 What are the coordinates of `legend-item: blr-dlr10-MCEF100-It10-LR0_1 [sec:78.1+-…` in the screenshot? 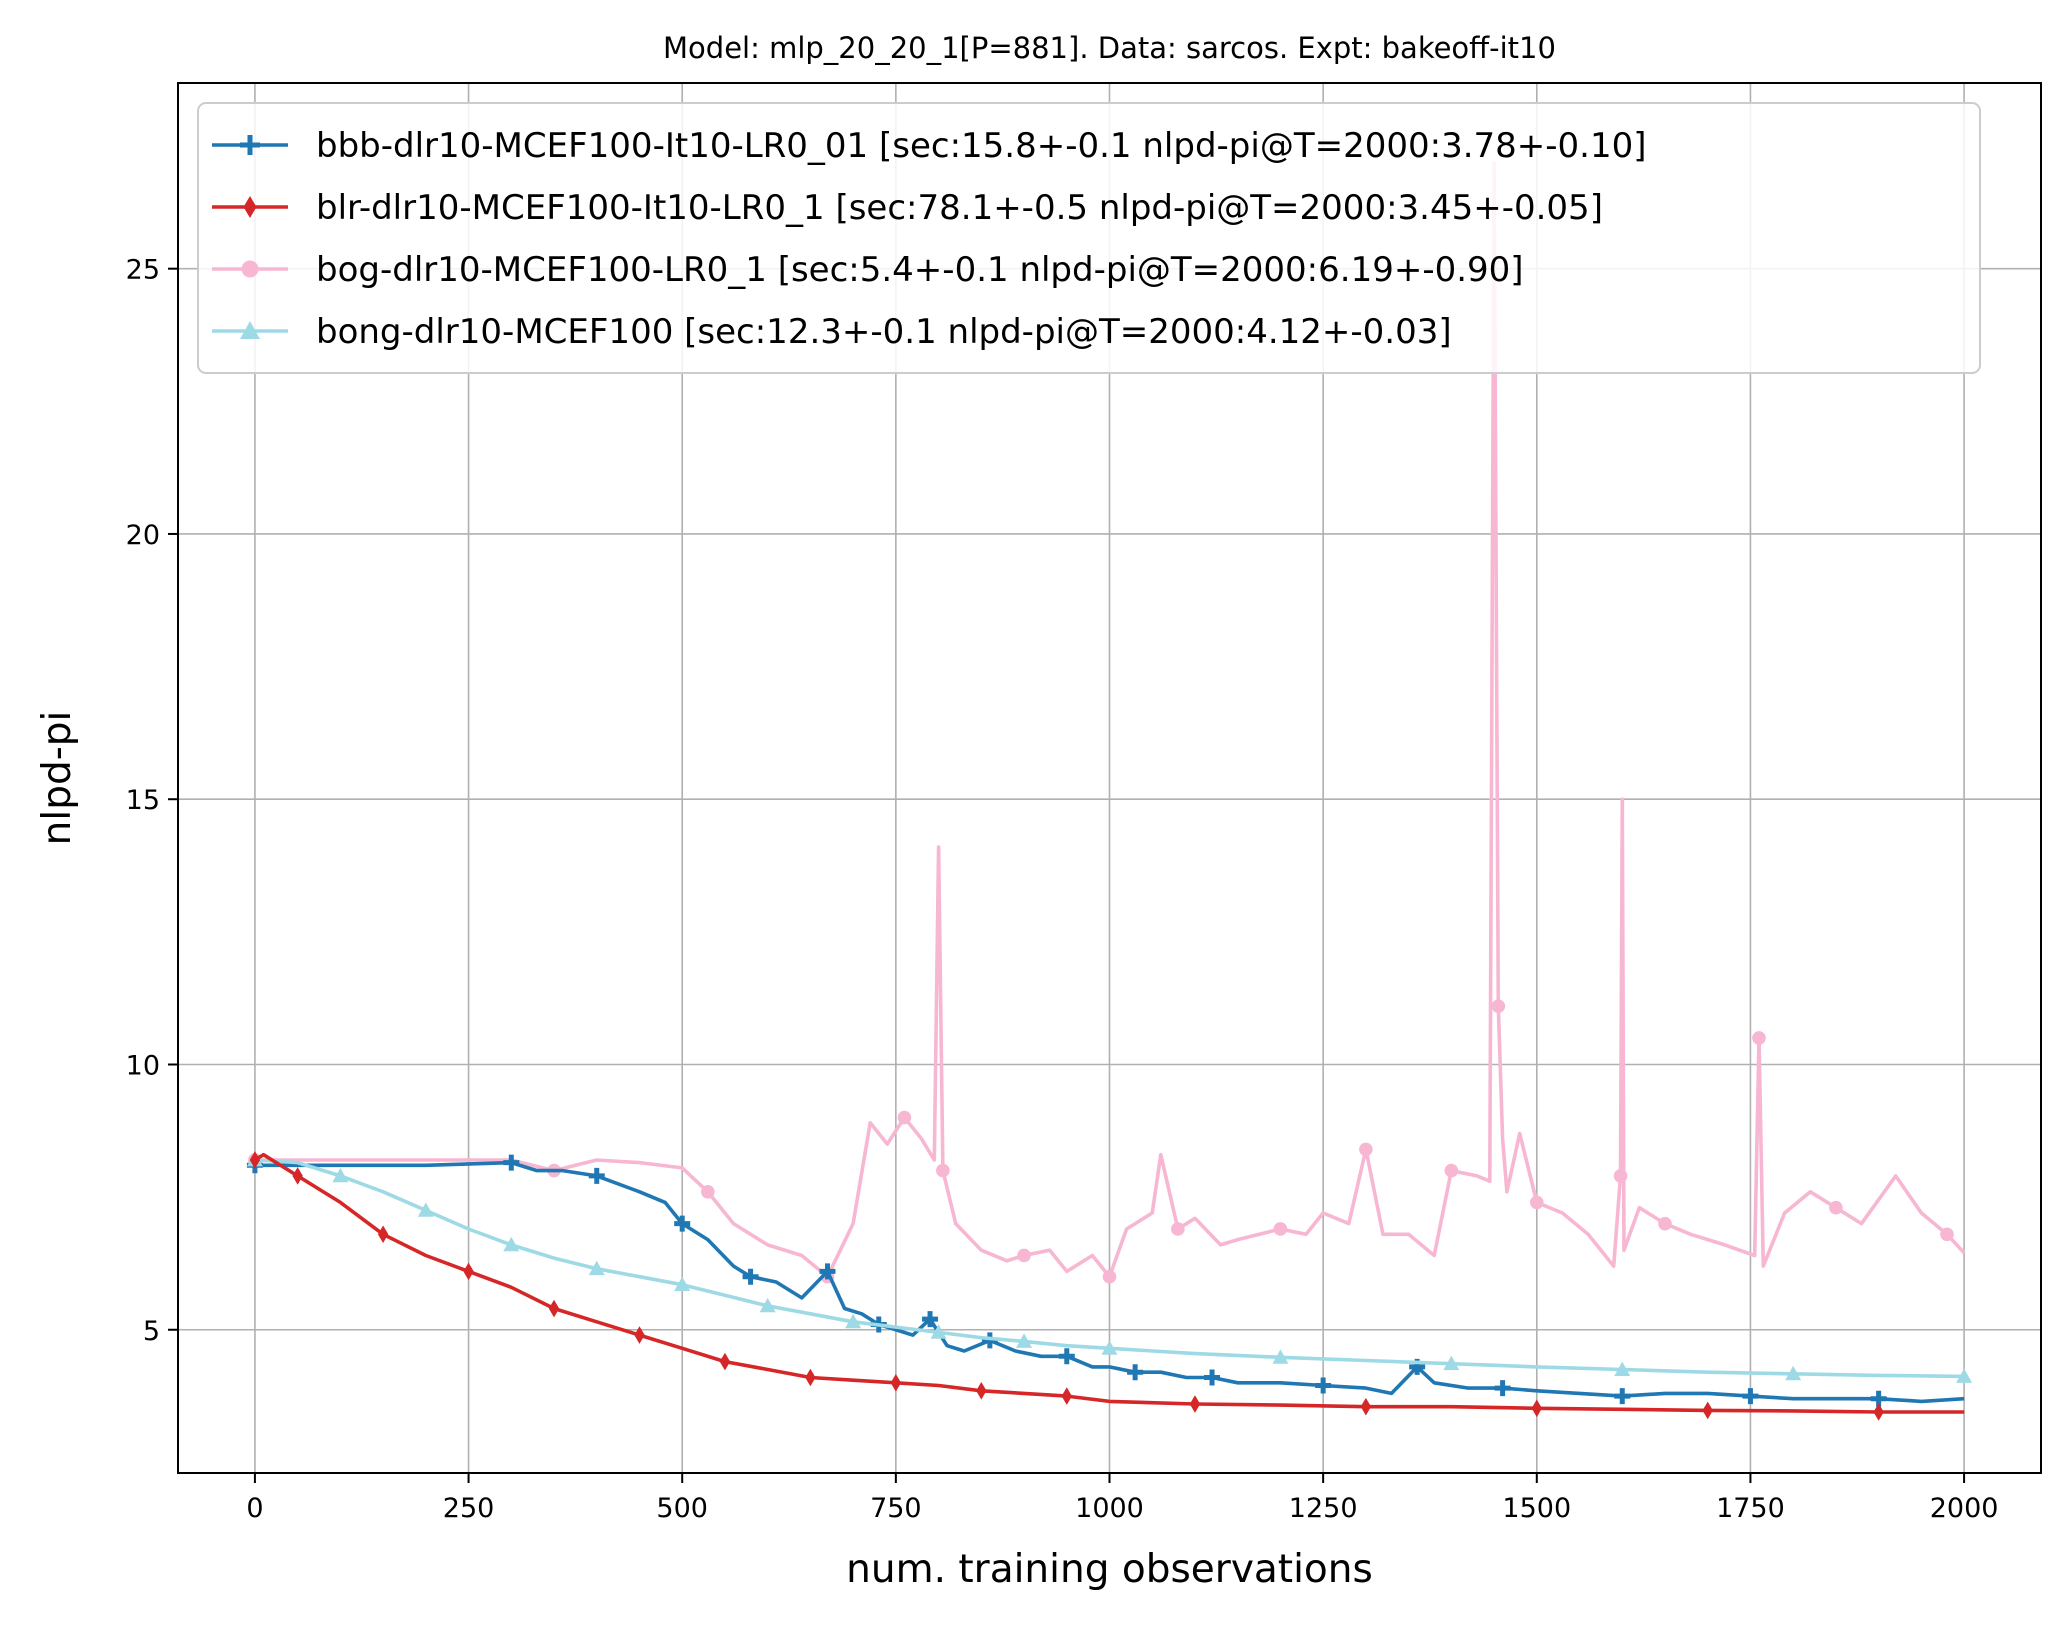 It's located at (907, 208).